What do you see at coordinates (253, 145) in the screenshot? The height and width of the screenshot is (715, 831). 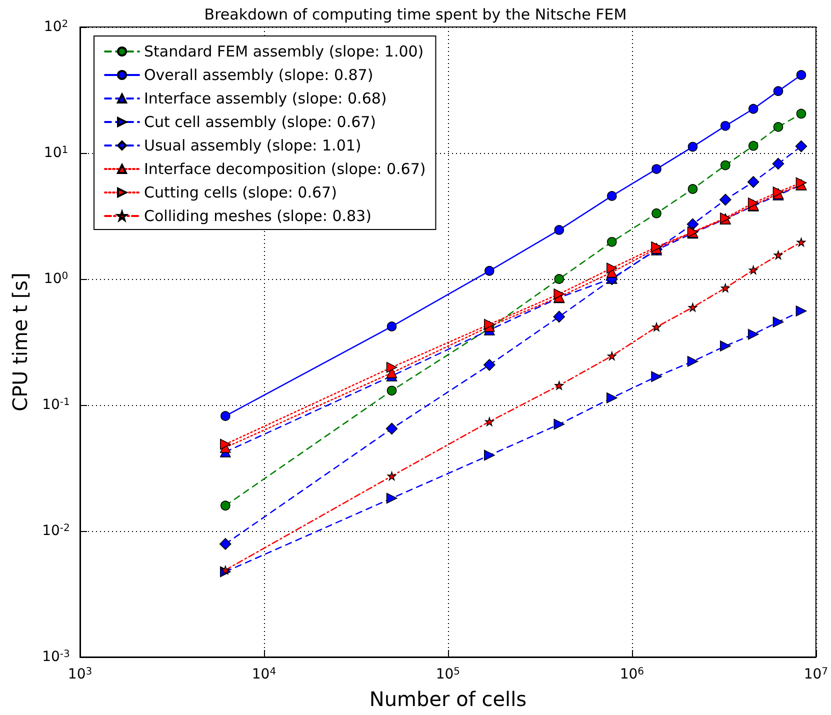 I see `legend-label: Usual assembly (slope: 1.01)` at bounding box center [253, 145].